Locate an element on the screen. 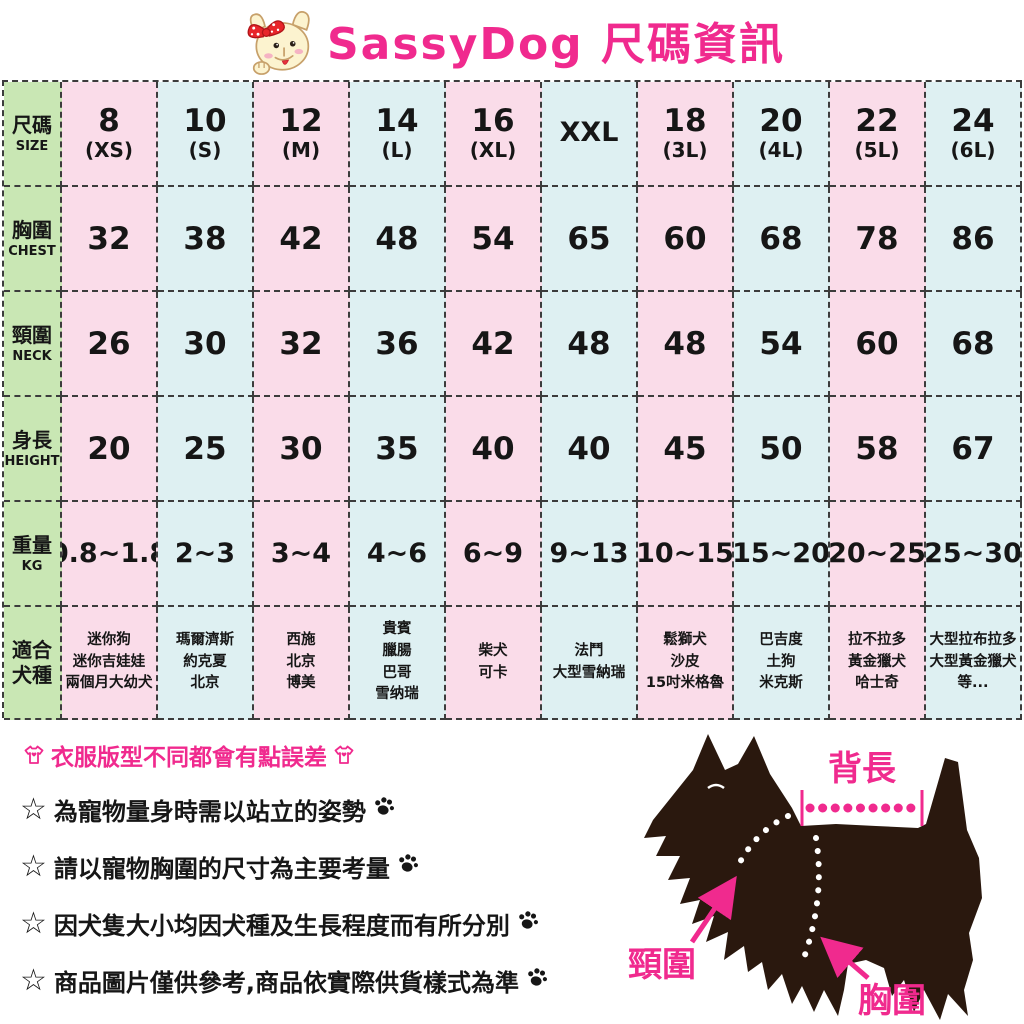 This screenshot has height=1024, width=1024. note-standing-posture: ☆ 為寵物量身時需以站立的姿勢 is located at coordinates (325, 809).